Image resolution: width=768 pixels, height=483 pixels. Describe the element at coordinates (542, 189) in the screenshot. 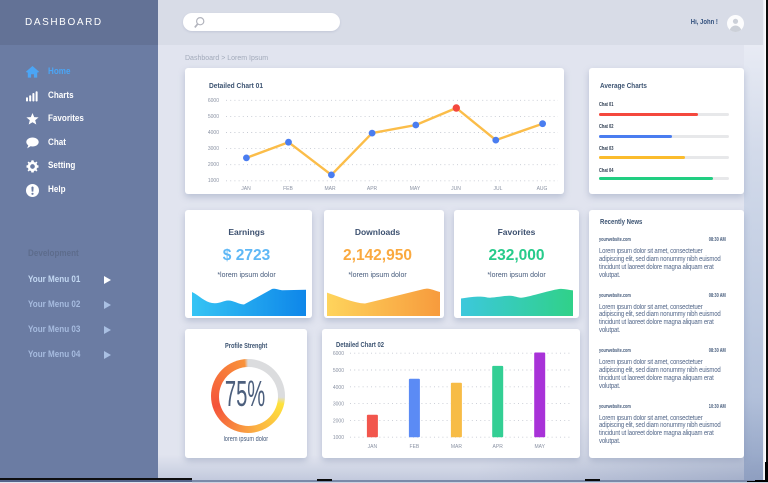

I see `svg-text: AUG` at that location.